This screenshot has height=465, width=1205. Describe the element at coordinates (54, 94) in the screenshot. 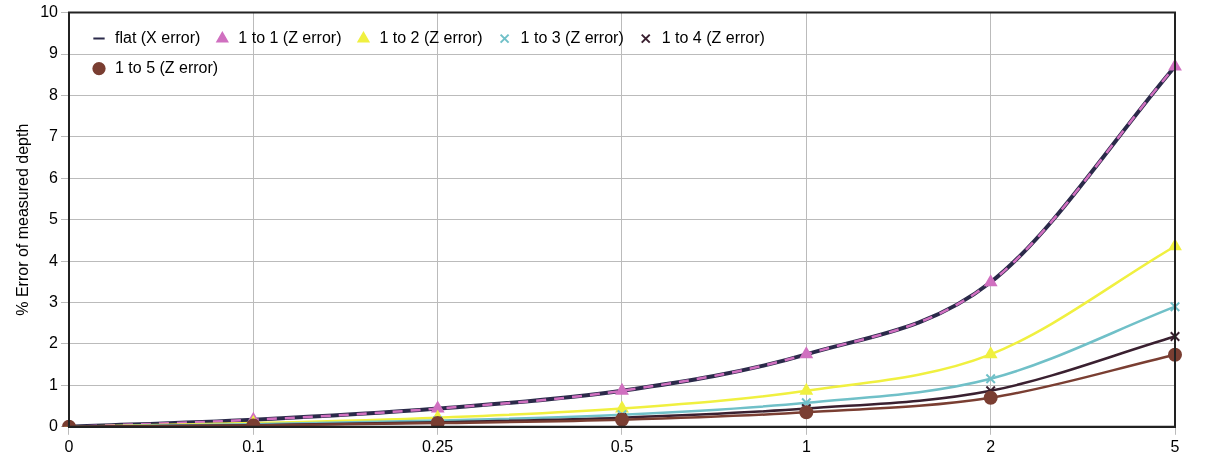

I see `y-tick-label: 8` at that location.